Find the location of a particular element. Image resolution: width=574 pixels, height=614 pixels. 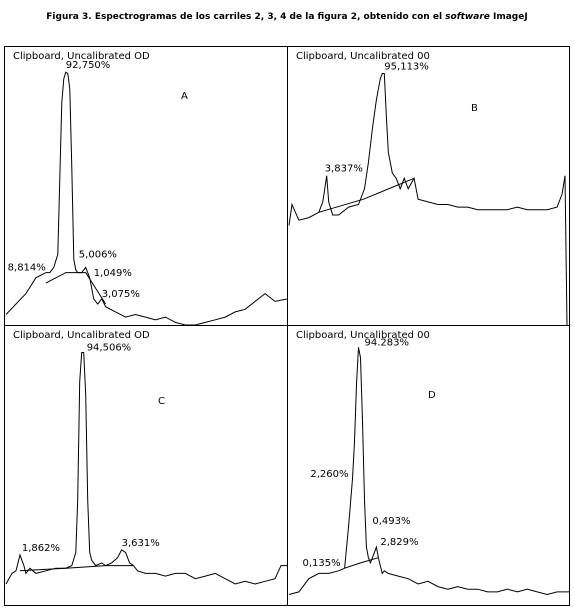

peak-label: 5,006% is located at coordinates (98, 255).